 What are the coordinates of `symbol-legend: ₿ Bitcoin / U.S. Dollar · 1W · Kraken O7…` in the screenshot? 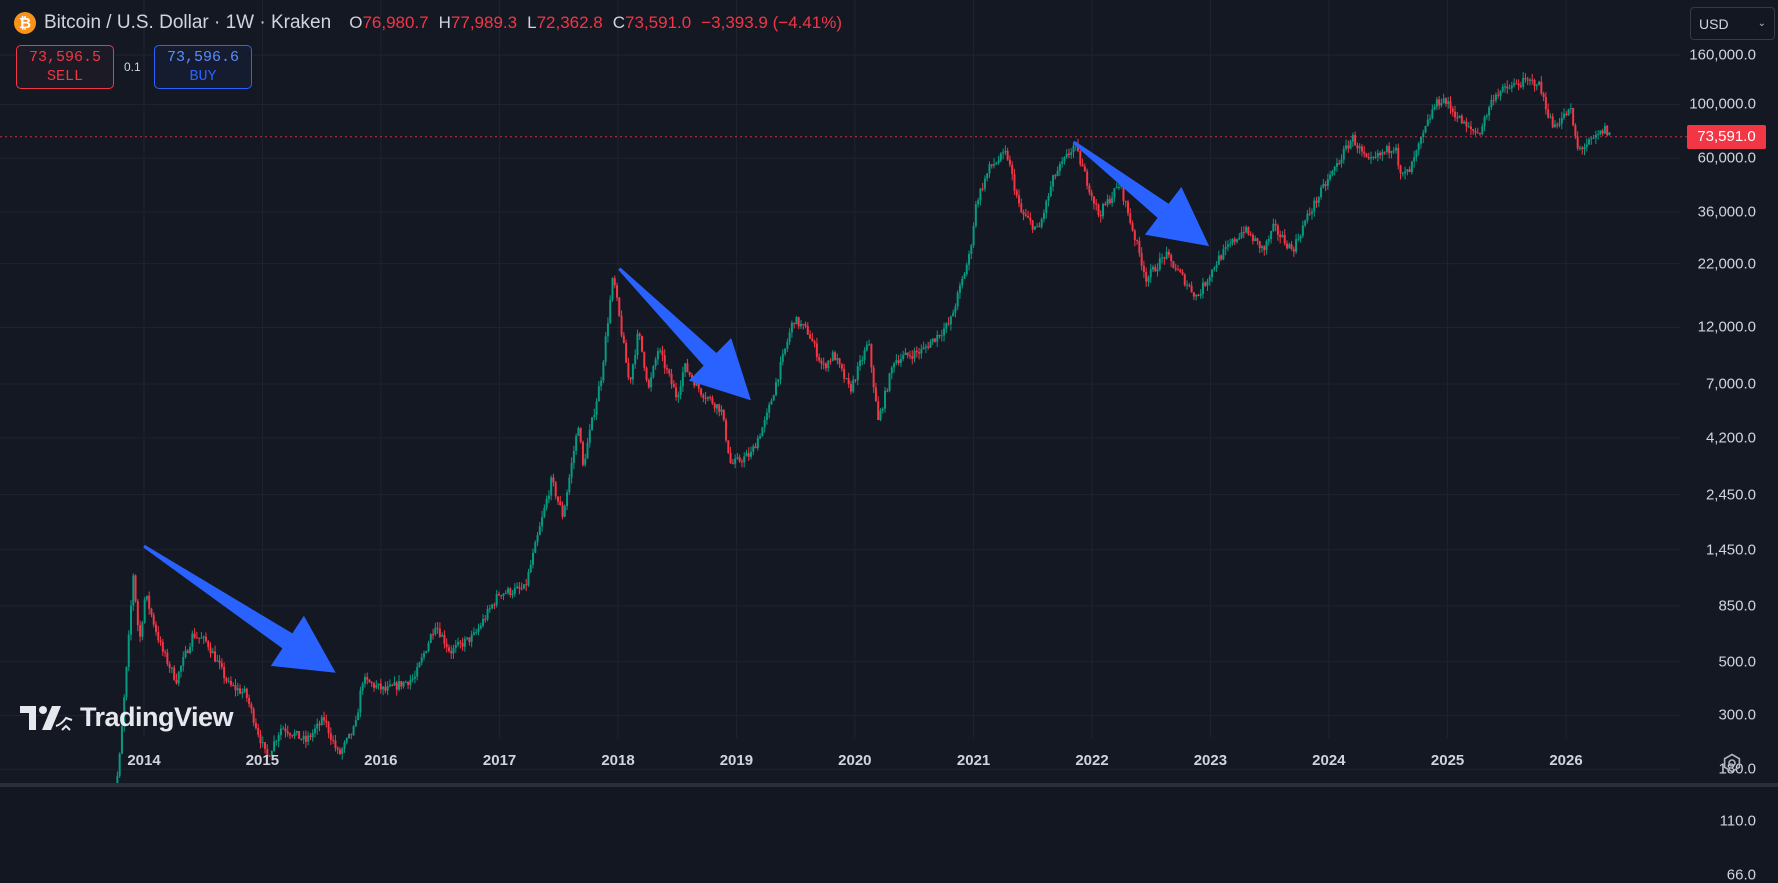 It's located at (428, 23).